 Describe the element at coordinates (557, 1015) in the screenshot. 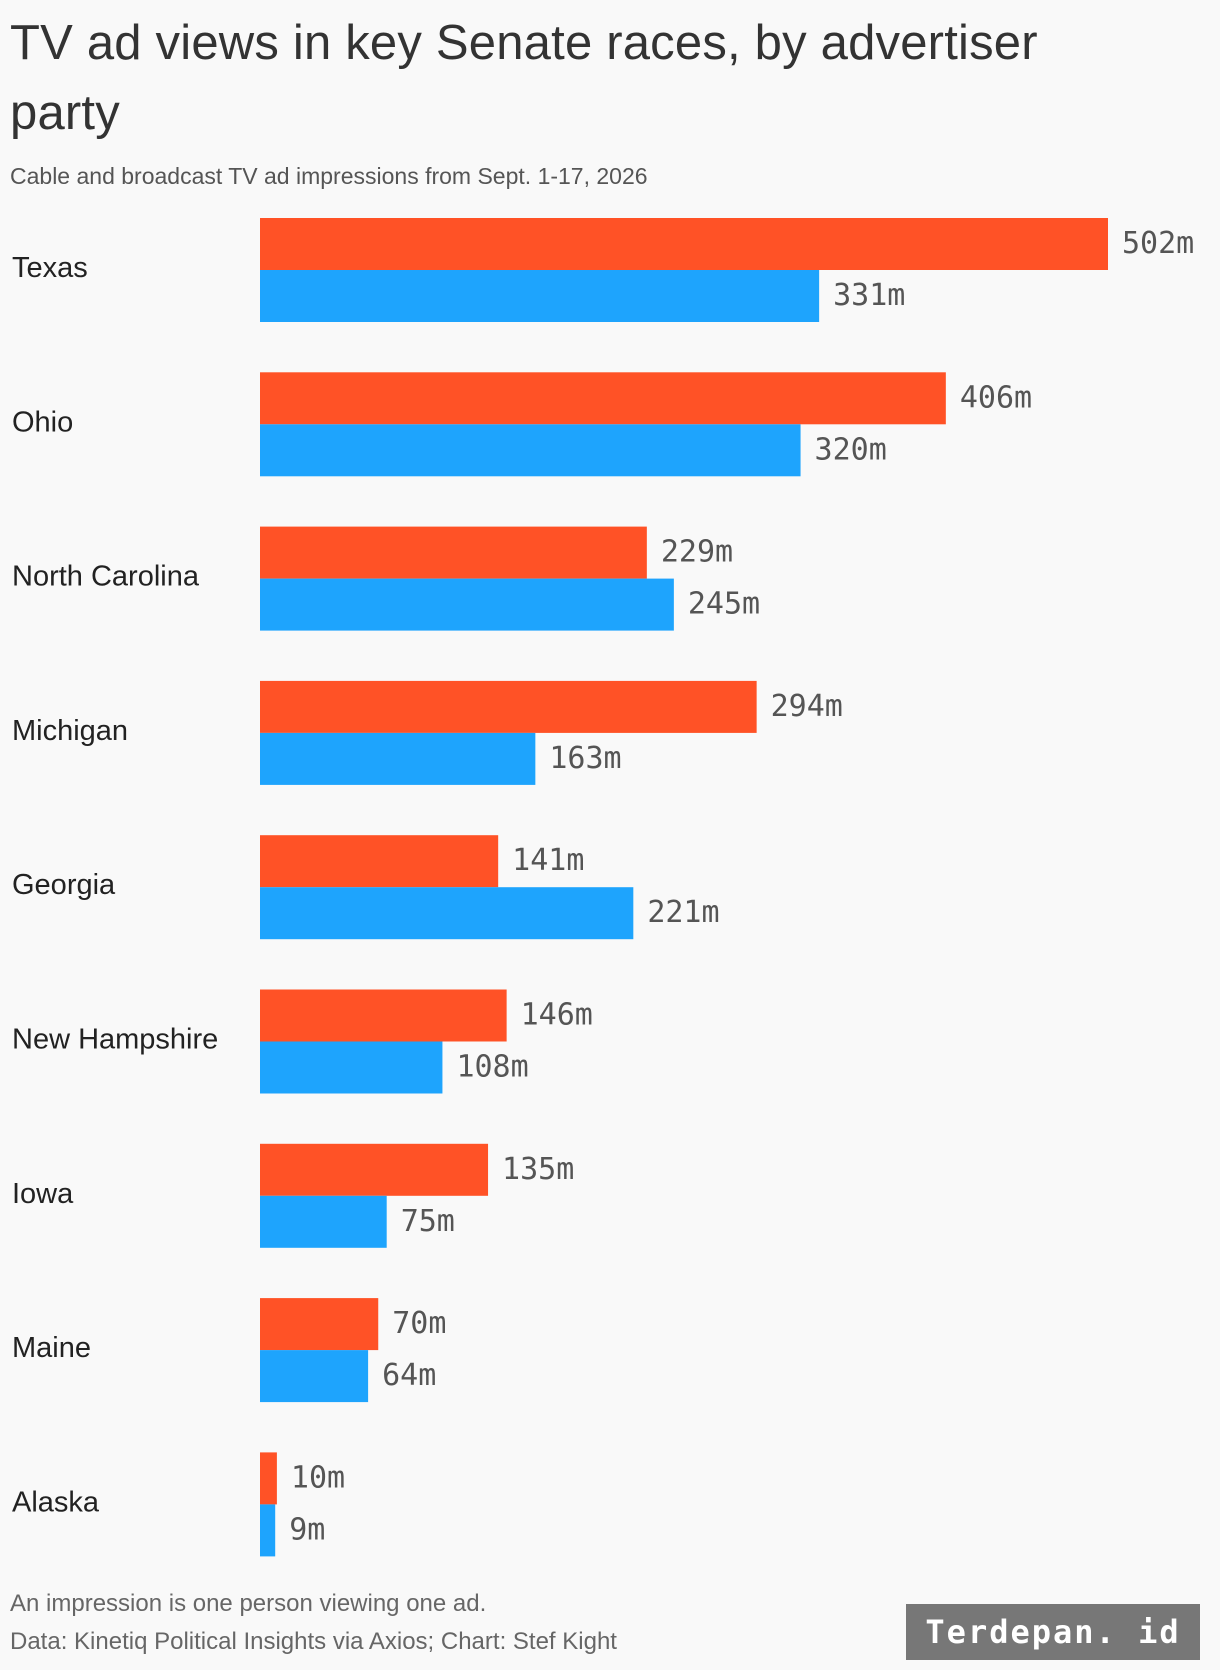

I see `data-label: 146m` at that location.